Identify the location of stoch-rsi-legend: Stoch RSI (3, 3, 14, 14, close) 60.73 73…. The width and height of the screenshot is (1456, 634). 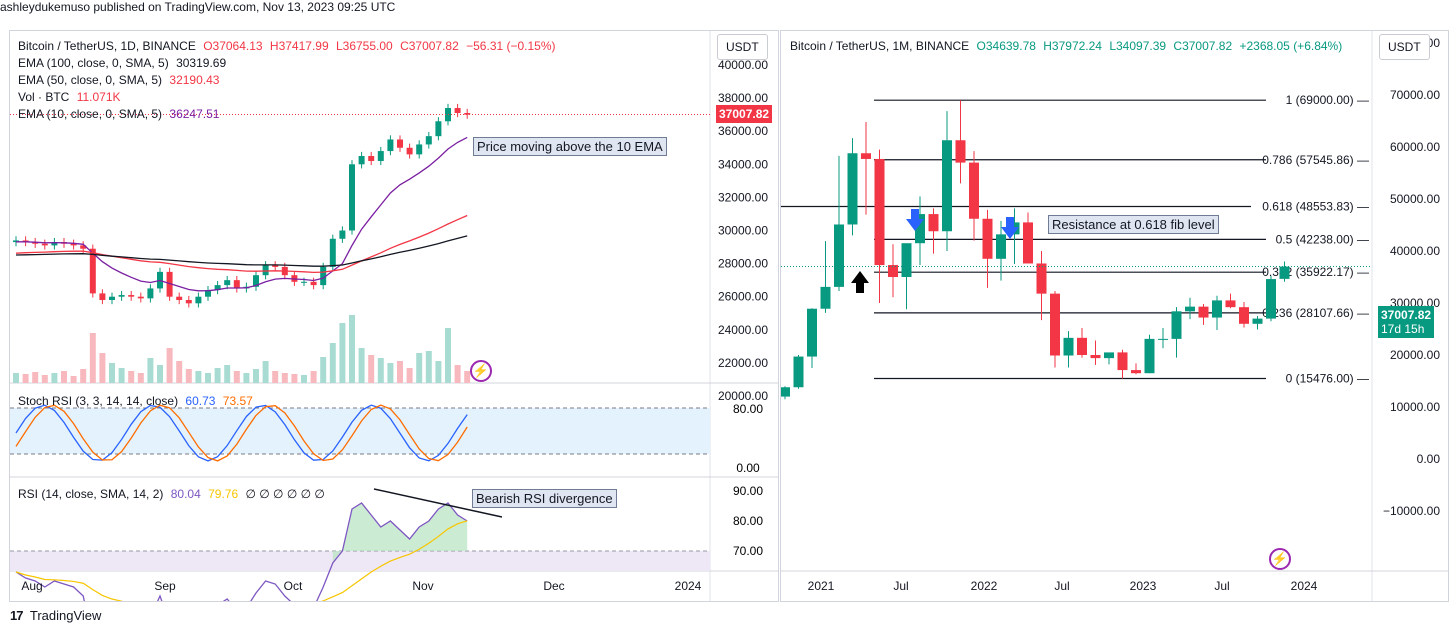
(137, 401).